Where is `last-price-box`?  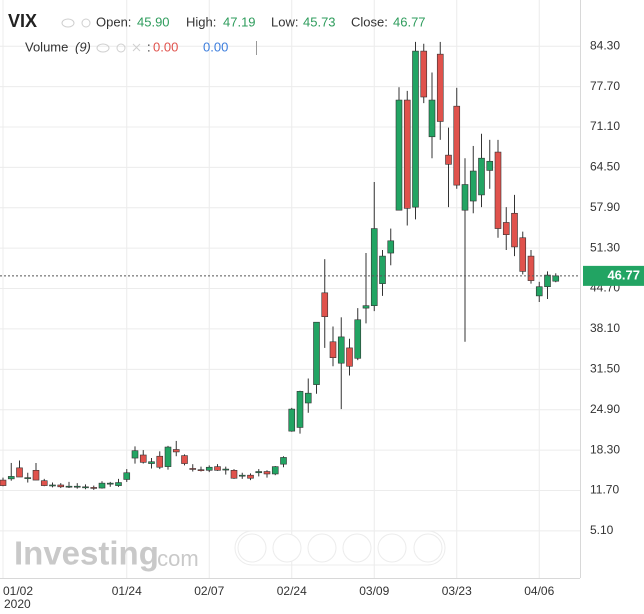
last-price-box is located at coordinates (613, 275).